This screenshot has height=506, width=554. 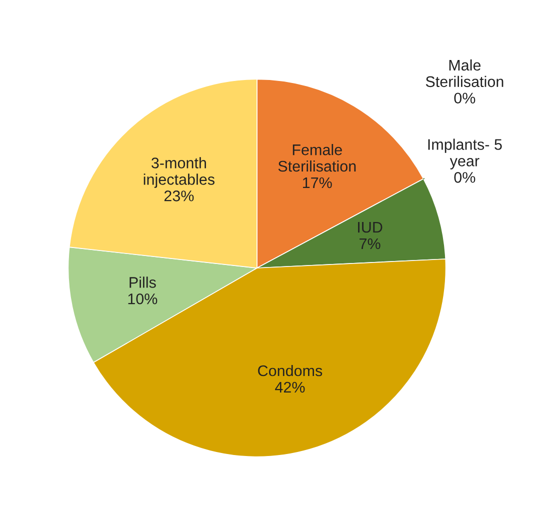 What do you see at coordinates (317, 182) in the screenshot?
I see `data-label: 17%` at bounding box center [317, 182].